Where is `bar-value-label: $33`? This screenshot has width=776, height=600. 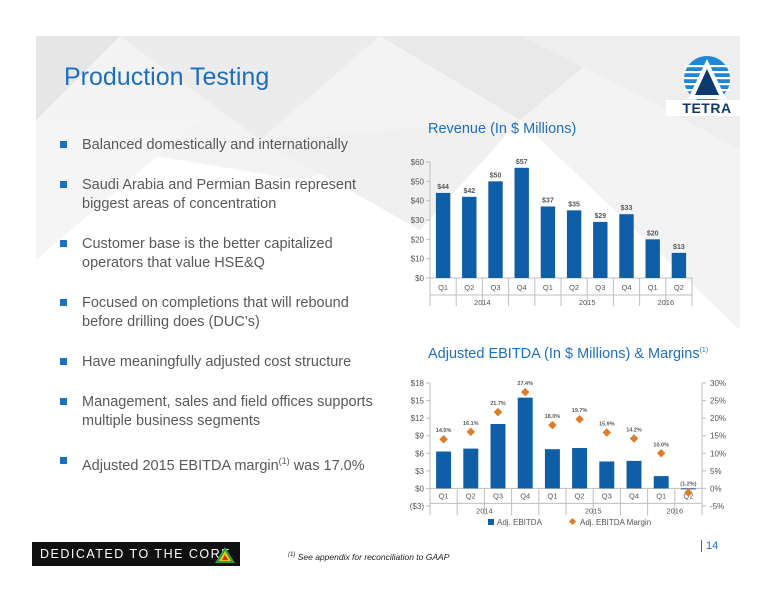 bar-value-label: $33 is located at coordinates (627, 208).